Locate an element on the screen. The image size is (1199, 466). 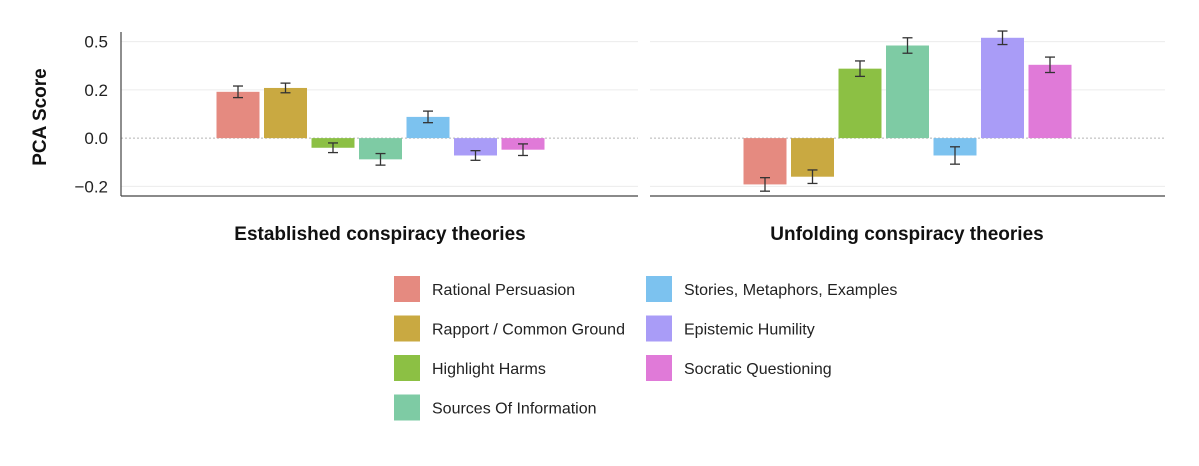
legend-label: Stories, Metaphors, Examples is located at coordinates (790, 290).